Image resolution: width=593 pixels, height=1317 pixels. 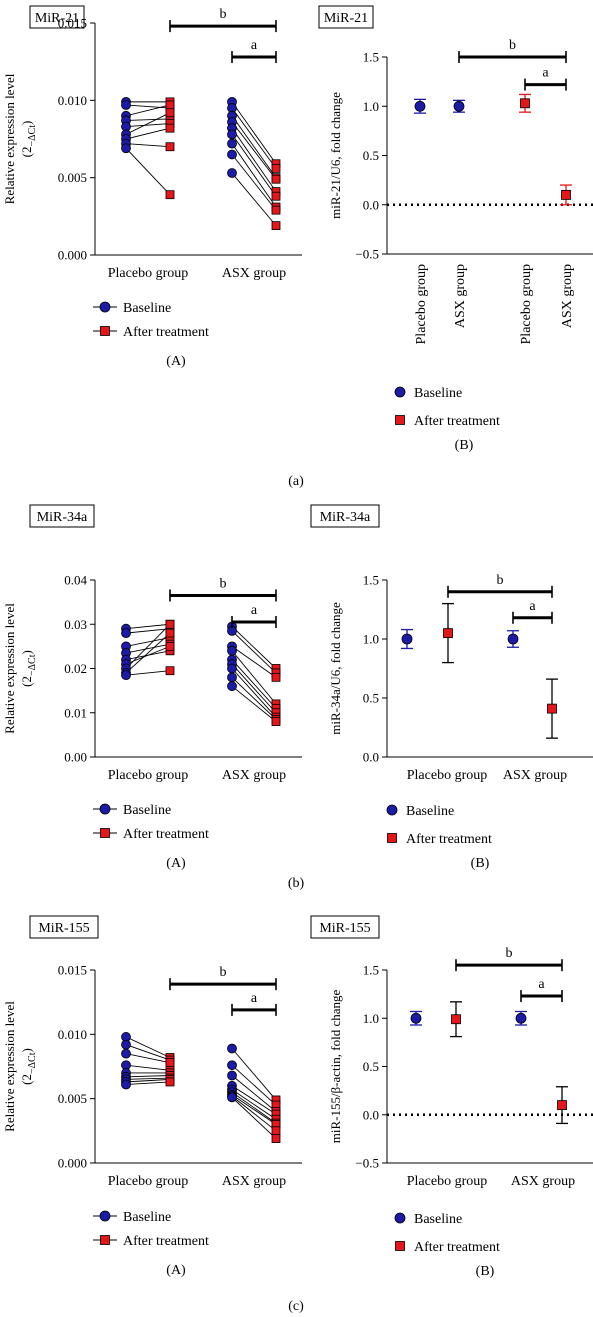 I want to click on y-tick-label: 0.04, so click(x=75, y=580).